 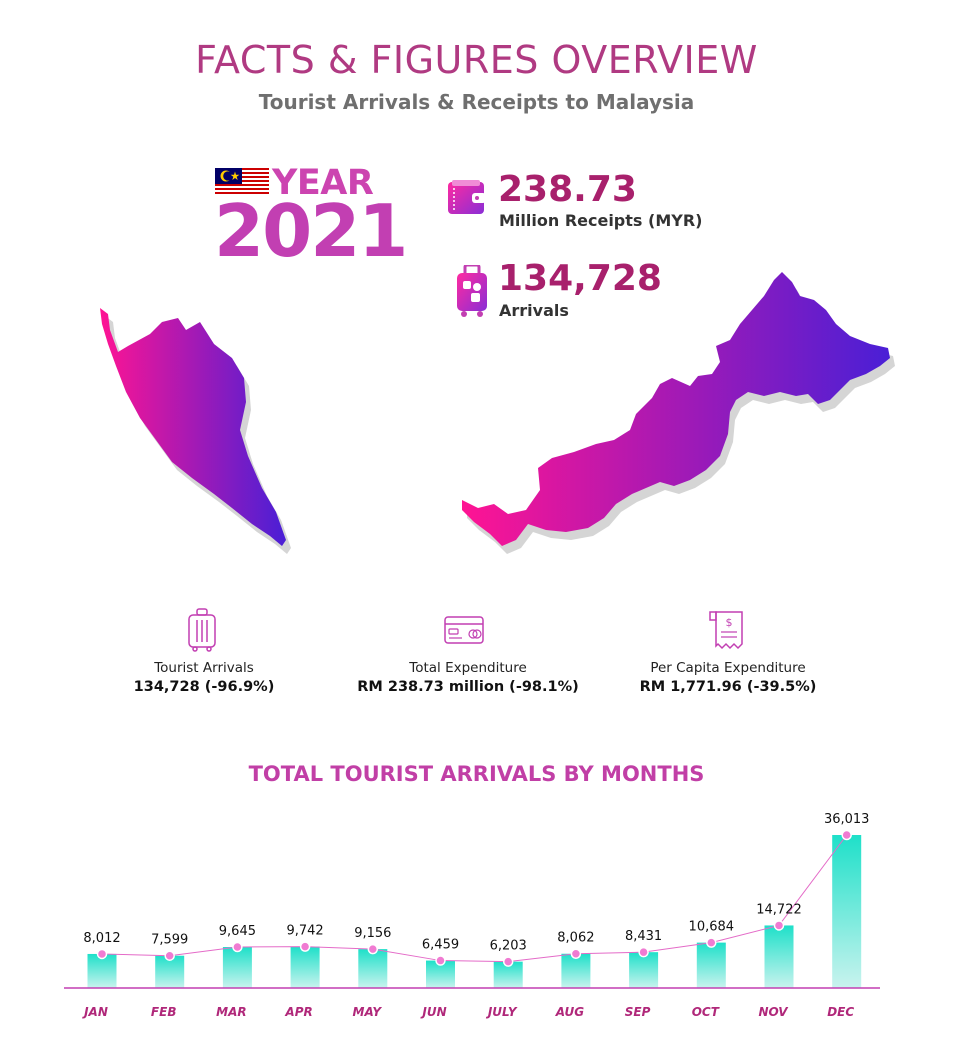 I want to click on tick-label-jan: JAN, so click(x=95, y=1012).